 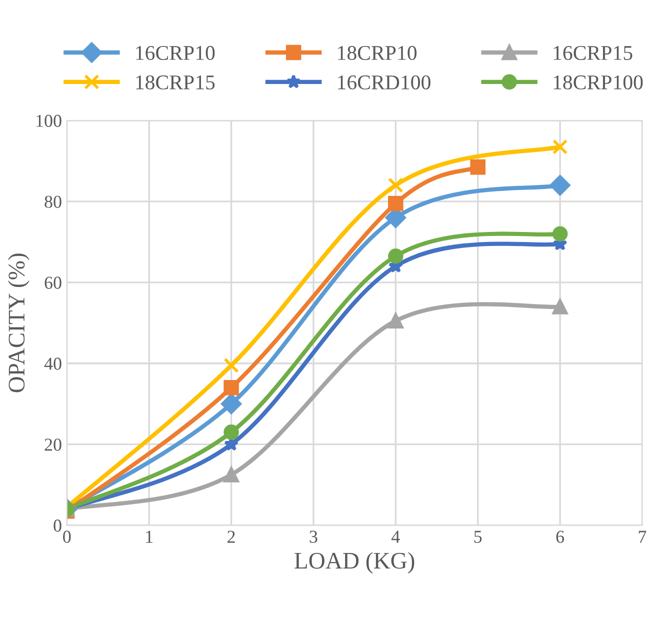 I want to click on x-axis-title: LOAD (KG), so click(x=354, y=563).